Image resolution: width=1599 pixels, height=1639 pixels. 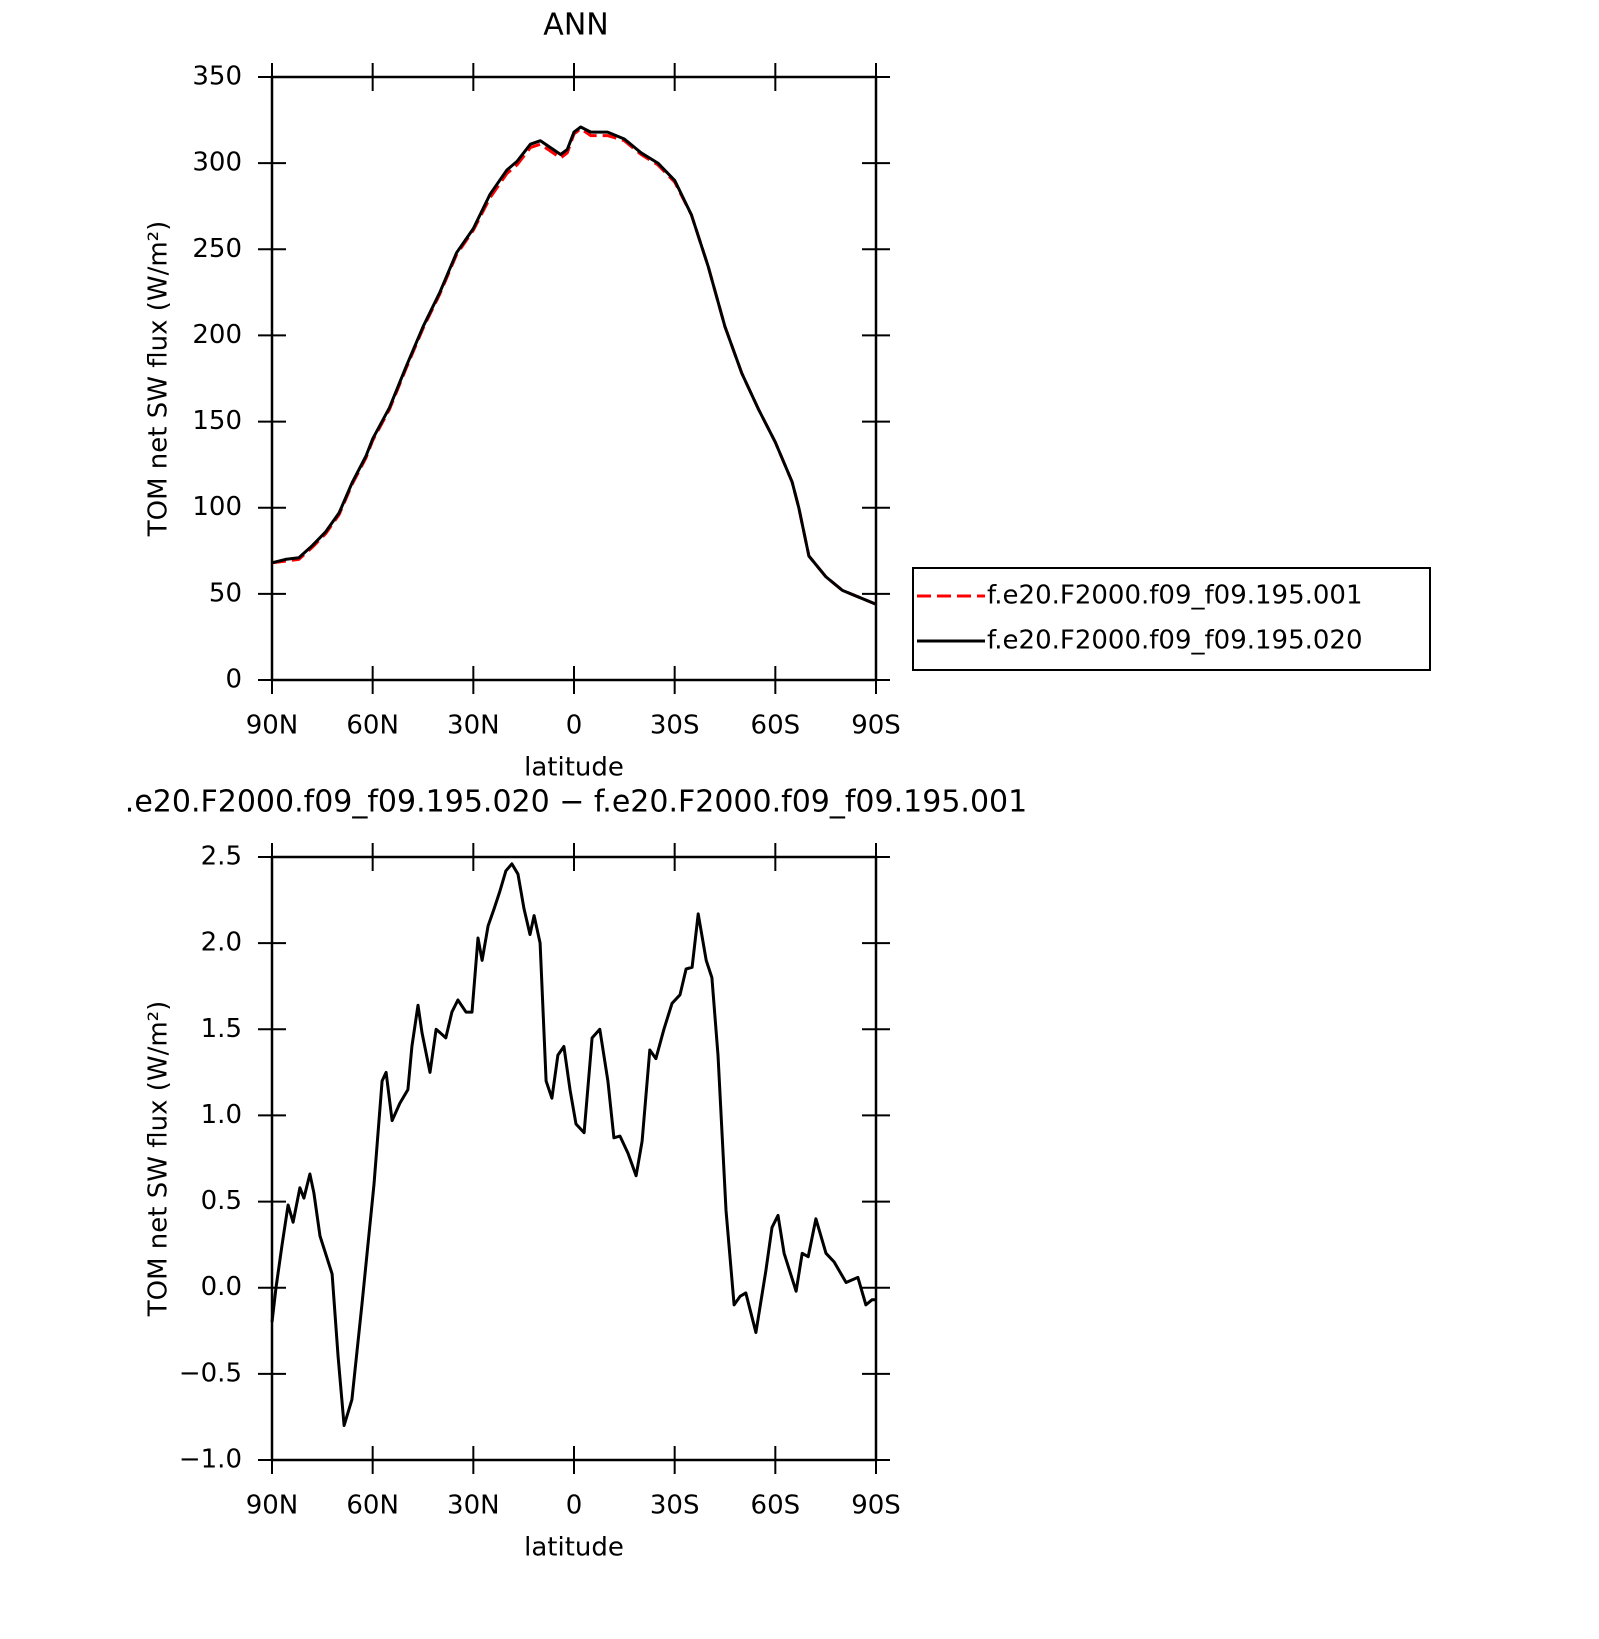 I want to click on y-tick-label: 0.5, so click(x=221, y=1201).